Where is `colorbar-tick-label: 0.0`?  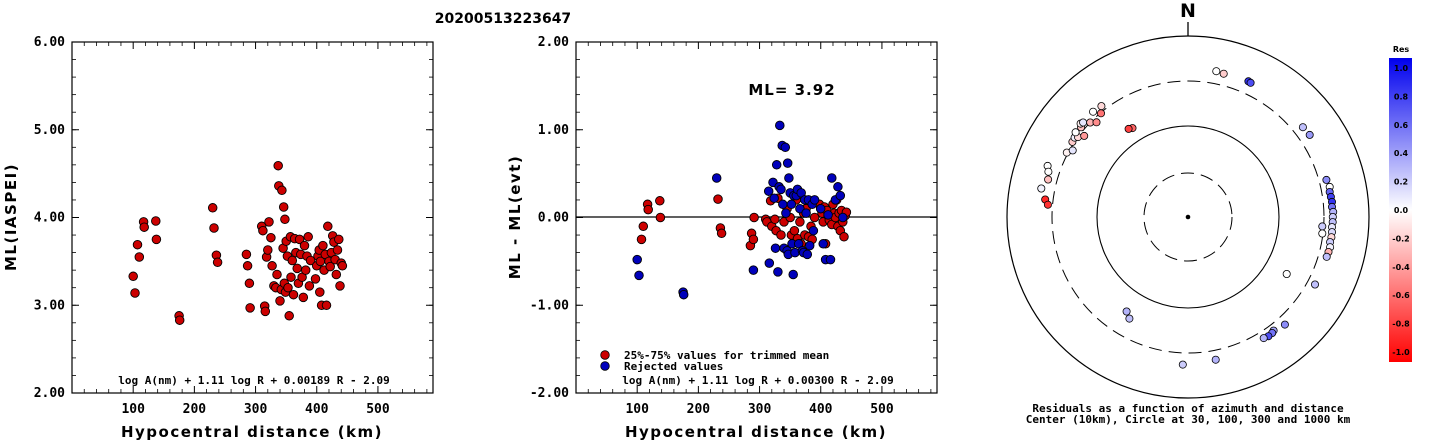 colorbar-tick-label: 0.0 is located at coordinates (1401, 210).